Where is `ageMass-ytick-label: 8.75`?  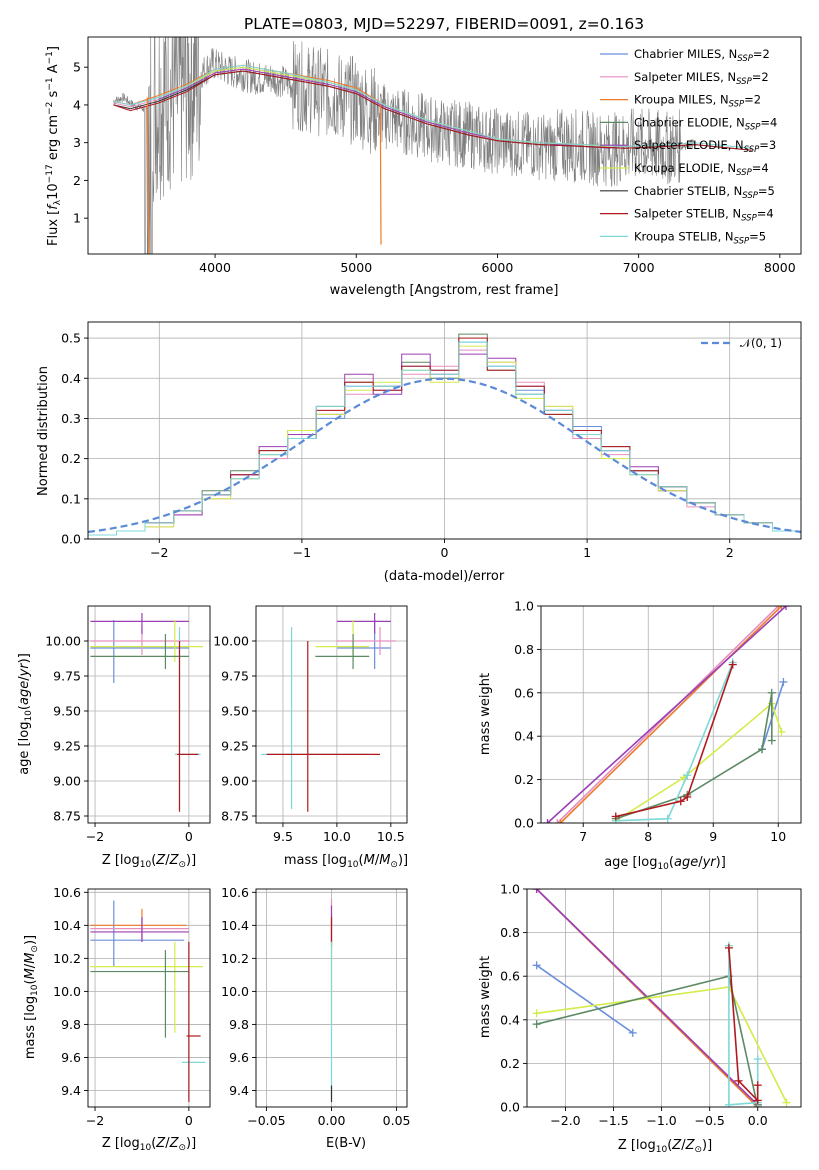
ageMass-ytick-label: 8.75 is located at coordinates (235, 816).